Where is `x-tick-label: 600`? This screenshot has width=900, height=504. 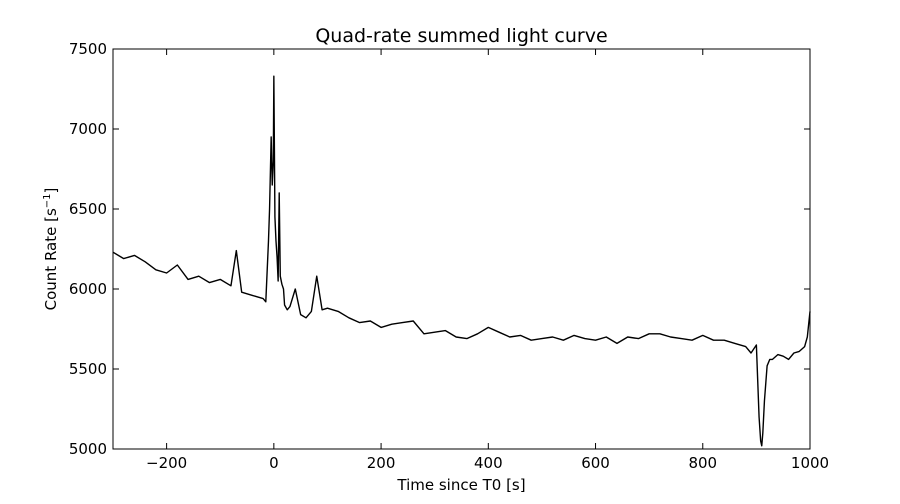 x-tick-label: 600 is located at coordinates (595, 463).